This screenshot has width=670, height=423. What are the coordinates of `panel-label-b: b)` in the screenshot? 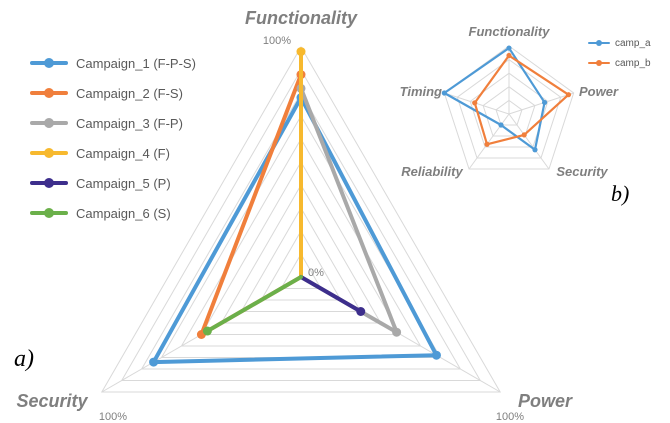 It's located at (620, 193).